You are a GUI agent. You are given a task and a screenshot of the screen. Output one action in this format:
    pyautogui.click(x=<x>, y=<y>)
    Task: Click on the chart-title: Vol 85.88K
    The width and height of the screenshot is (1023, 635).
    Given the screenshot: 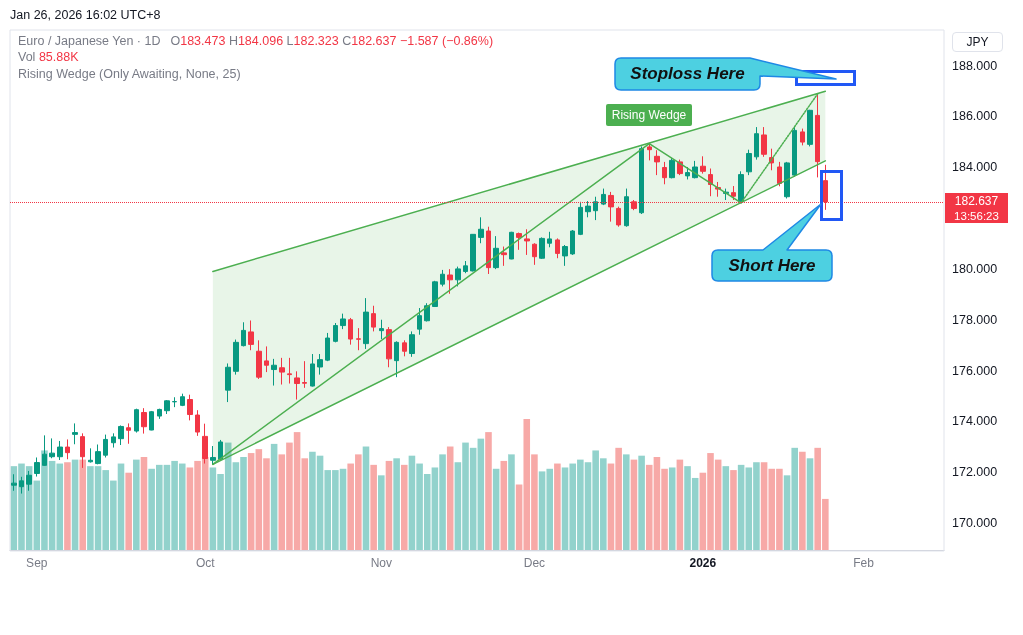 What is the action you would take?
    pyautogui.click(x=48, y=57)
    